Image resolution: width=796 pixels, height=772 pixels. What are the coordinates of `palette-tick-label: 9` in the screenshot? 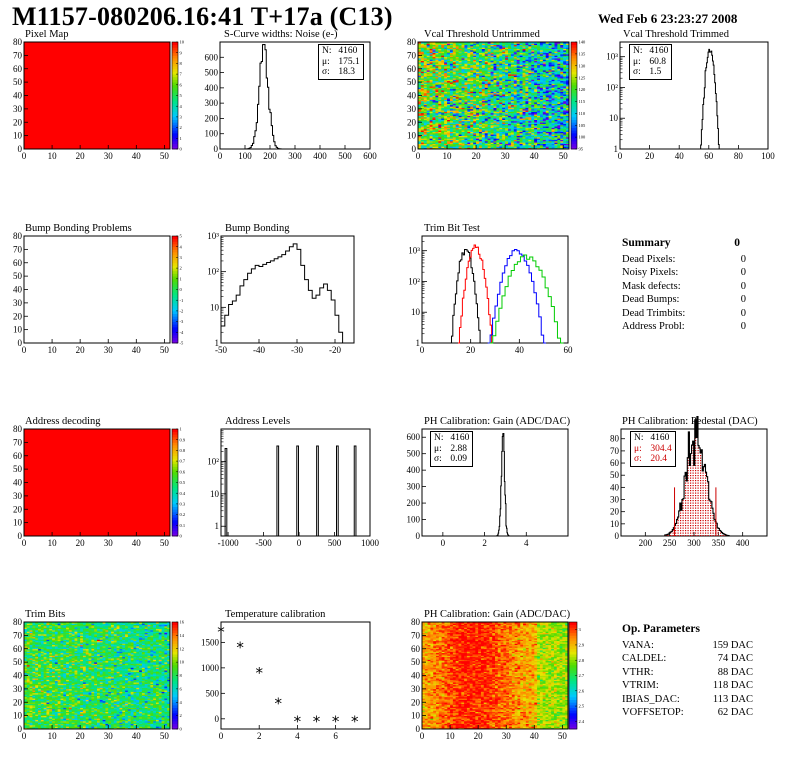 It's located at (181, 52).